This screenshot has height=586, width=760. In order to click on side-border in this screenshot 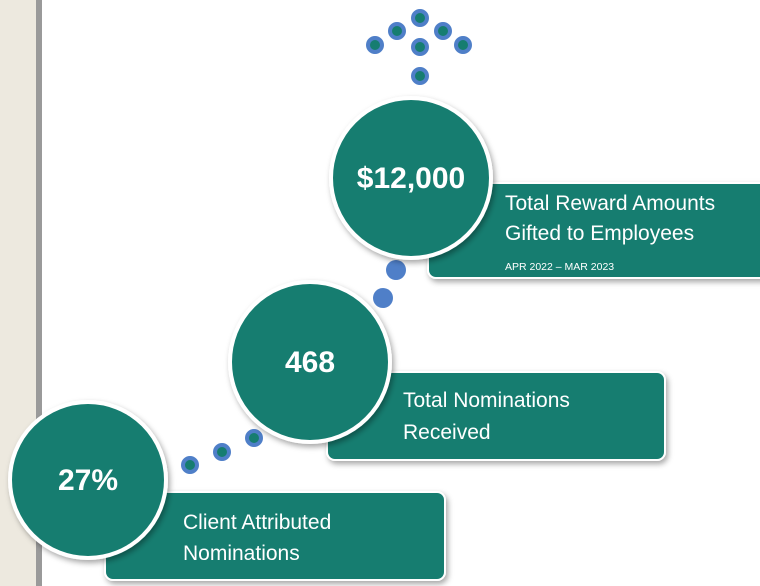, I will do `click(39, 293)`.